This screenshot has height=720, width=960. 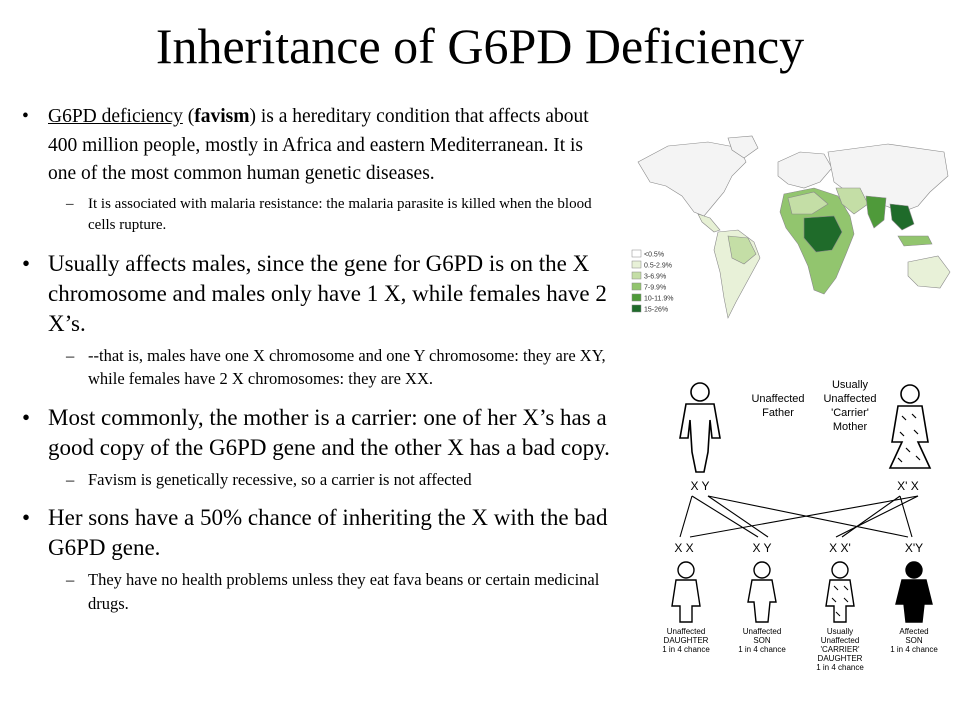 What do you see at coordinates (840, 667) in the screenshot?
I see `child-3-line-5: 1 in 4 chance` at bounding box center [840, 667].